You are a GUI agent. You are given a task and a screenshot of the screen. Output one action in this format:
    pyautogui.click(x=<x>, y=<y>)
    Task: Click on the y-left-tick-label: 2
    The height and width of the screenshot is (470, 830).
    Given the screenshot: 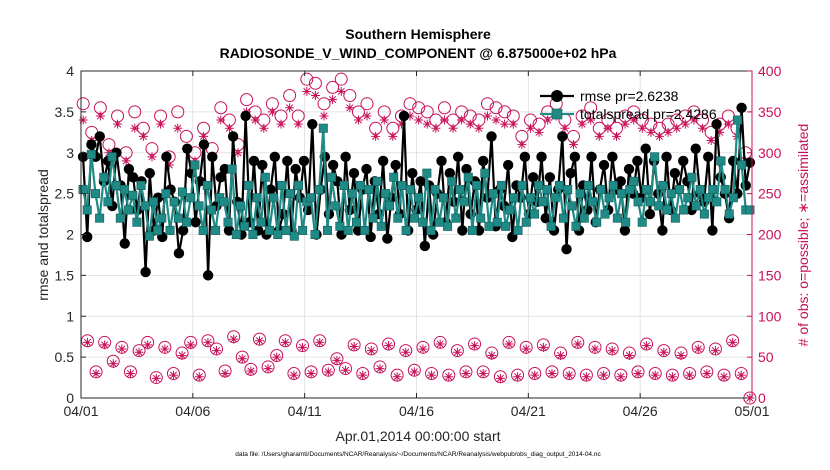 What is the action you would take?
    pyautogui.click(x=70, y=235)
    